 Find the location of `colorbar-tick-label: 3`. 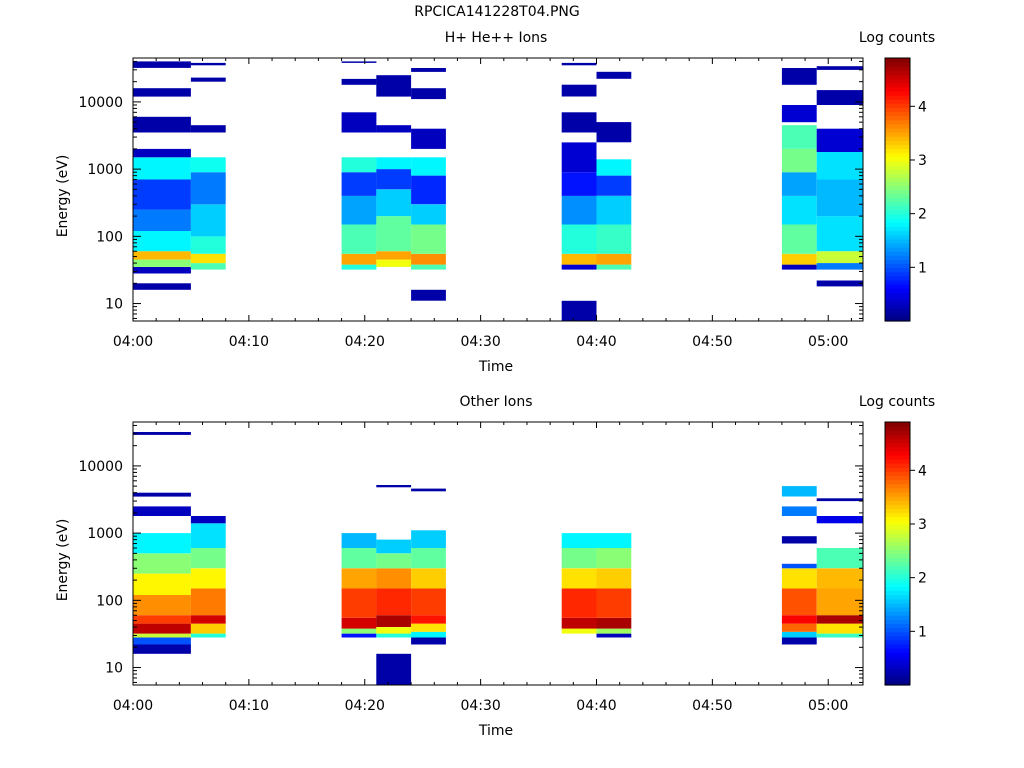

colorbar-tick-label: 3 is located at coordinates (922, 161).